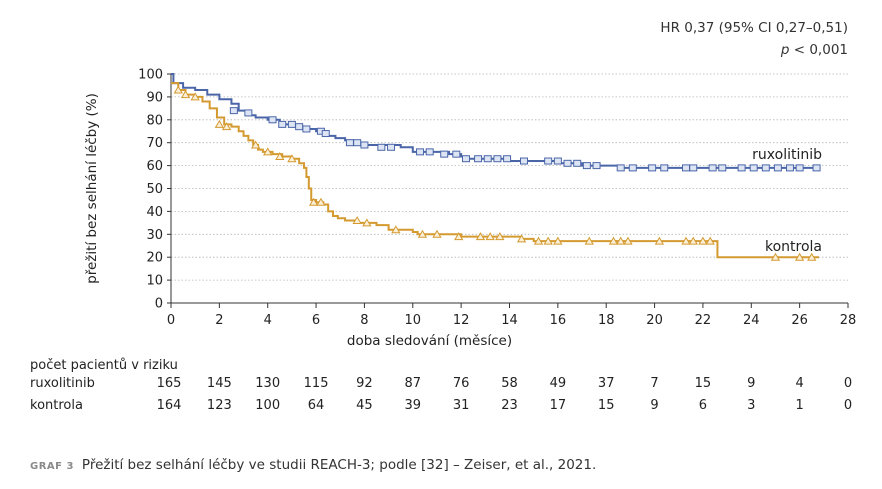  I want to click on series-label: ruxolitinib, so click(787, 155).